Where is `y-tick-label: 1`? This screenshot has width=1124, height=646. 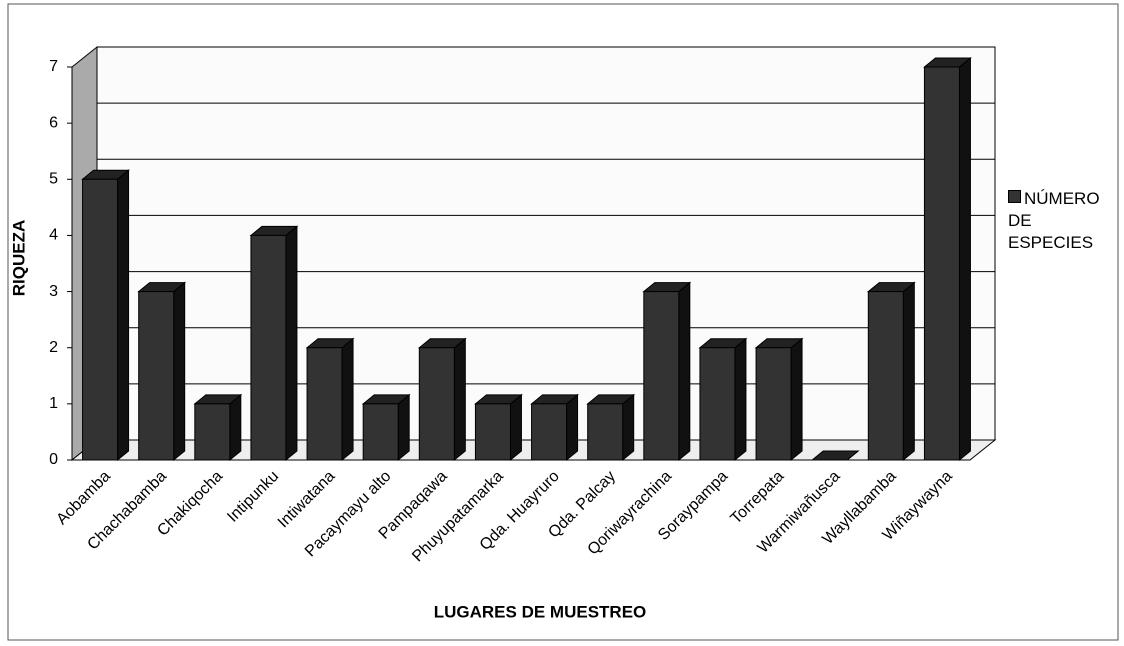
y-tick-label: 1 is located at coordinates (53, 403).